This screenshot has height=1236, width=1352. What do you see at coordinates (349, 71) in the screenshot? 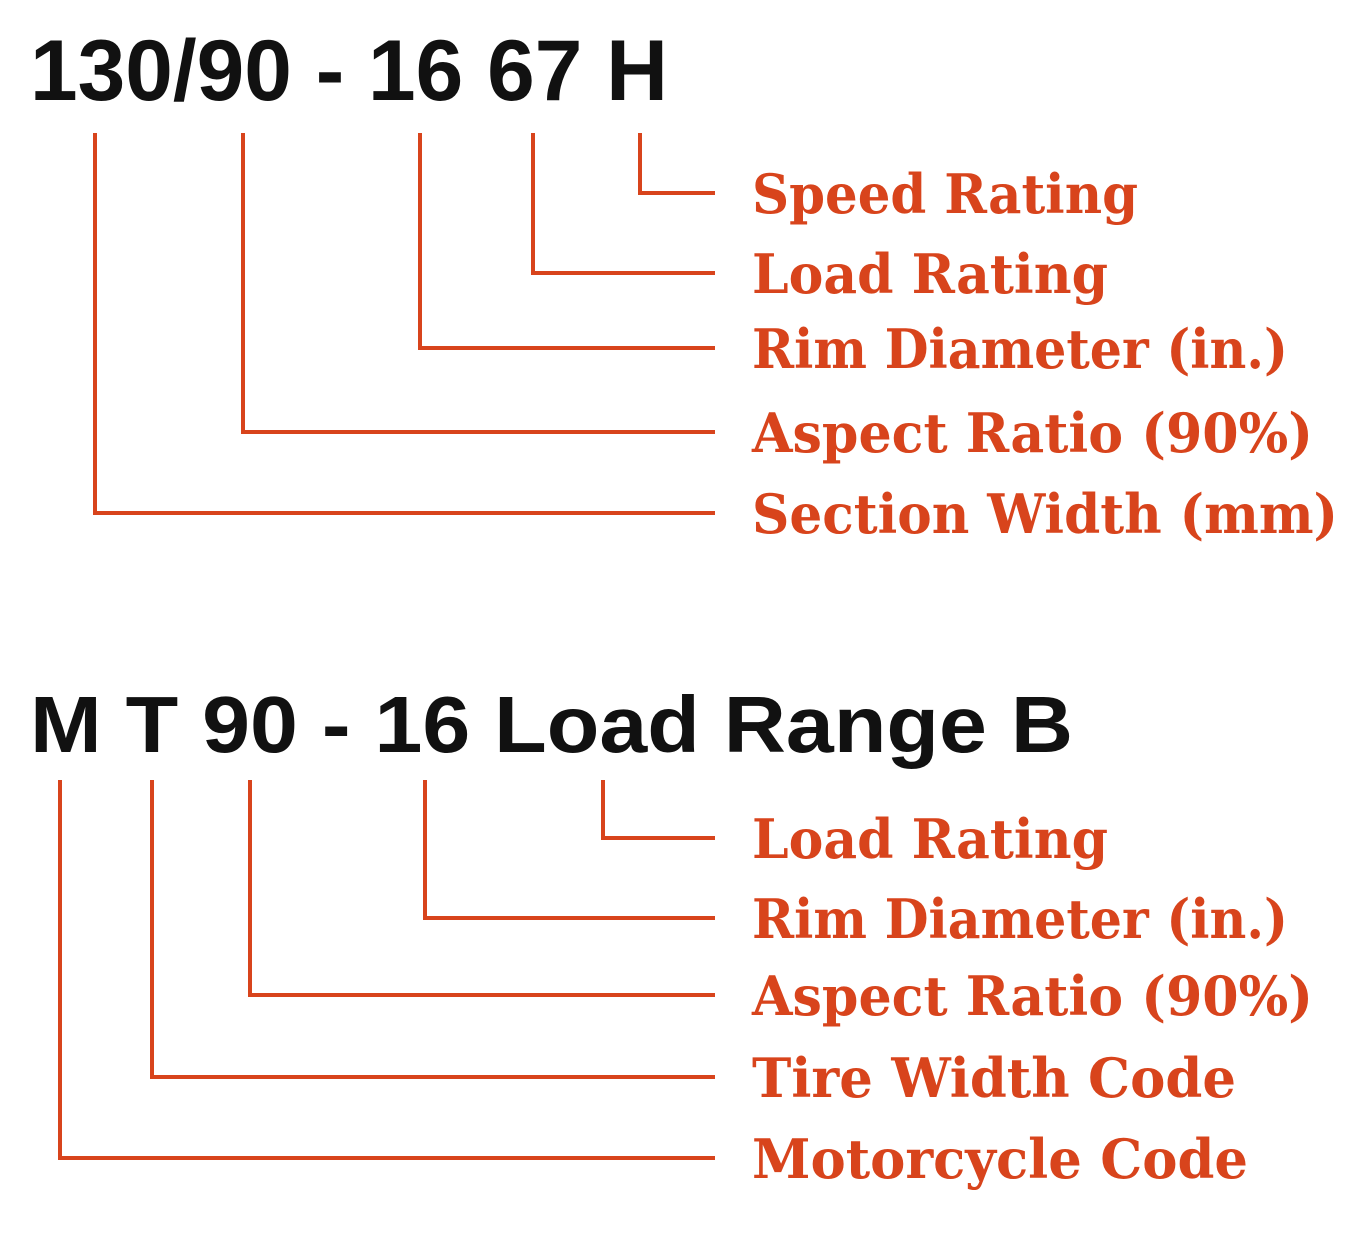
I see `tire-size-code: 130/90 - 16 67 H` at bounding box center [349, 71].